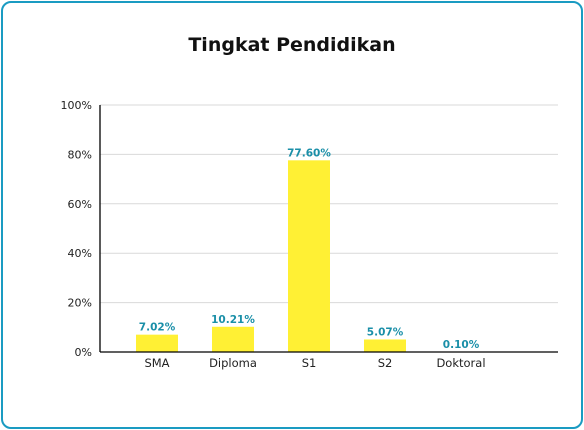 The image size is (584, 430). Describe the element at coordinates (461, 345) in the screenshot. I see `data-label: 0.10%` at that location.